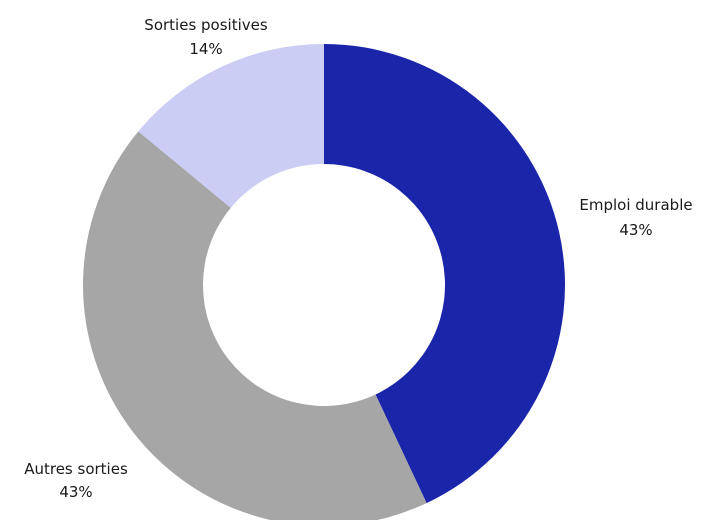 The width and height of the screenshot is (710, 520). What do you see at coordinates (635, 205) in the screenshot?
I see `slice-emploi-durable-name: Emploi durable` at bounding box center [635, 205].